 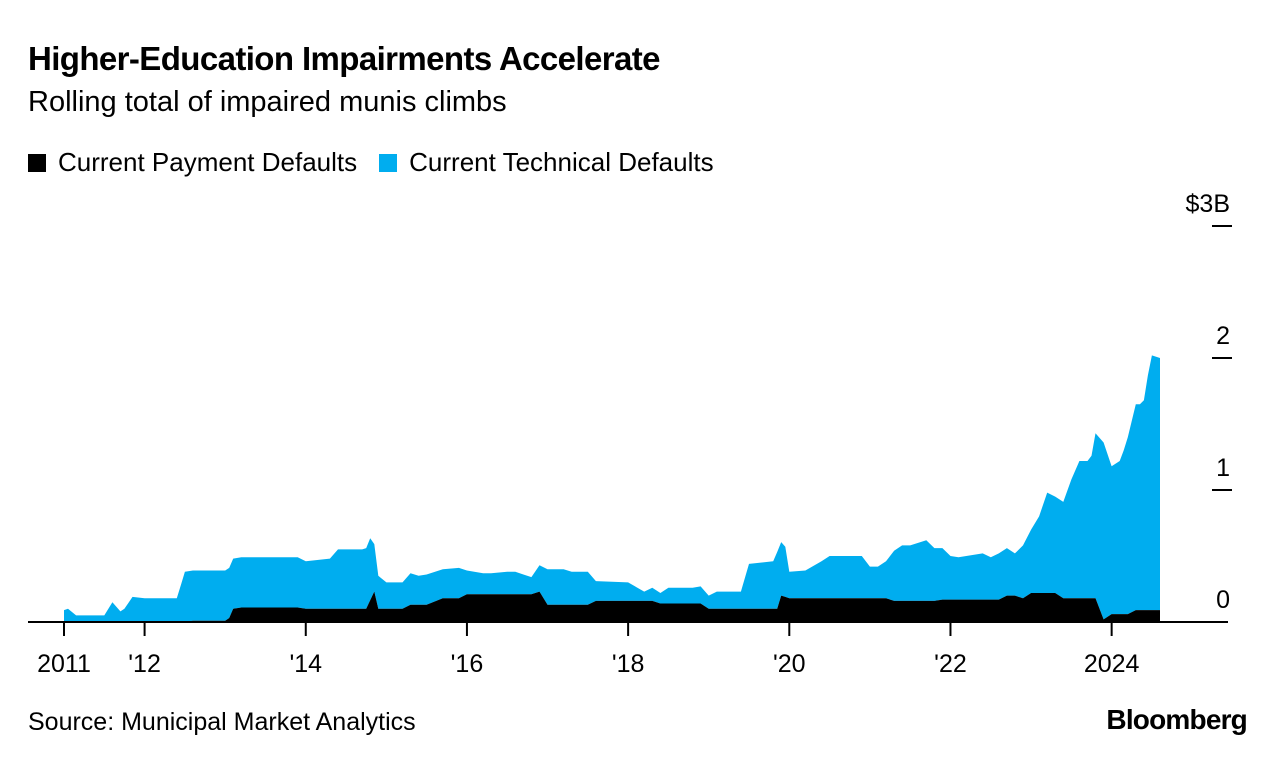 What do you see at coordinates (305, 664) in the screenshot?
I see `x-tick-label: '14` at bounding box center [305, 664].